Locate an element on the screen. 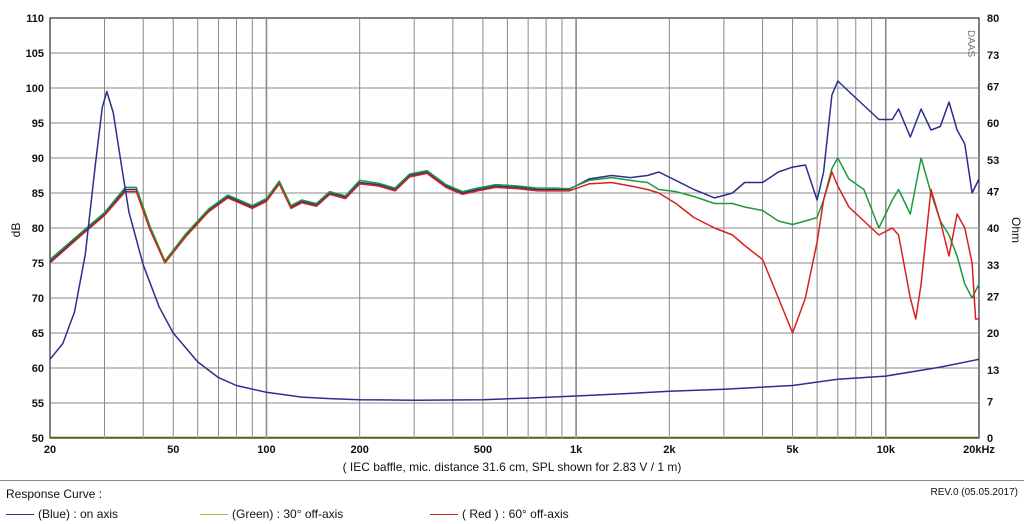  y2-tick-label: 7 is located at coordinates (990, 402).